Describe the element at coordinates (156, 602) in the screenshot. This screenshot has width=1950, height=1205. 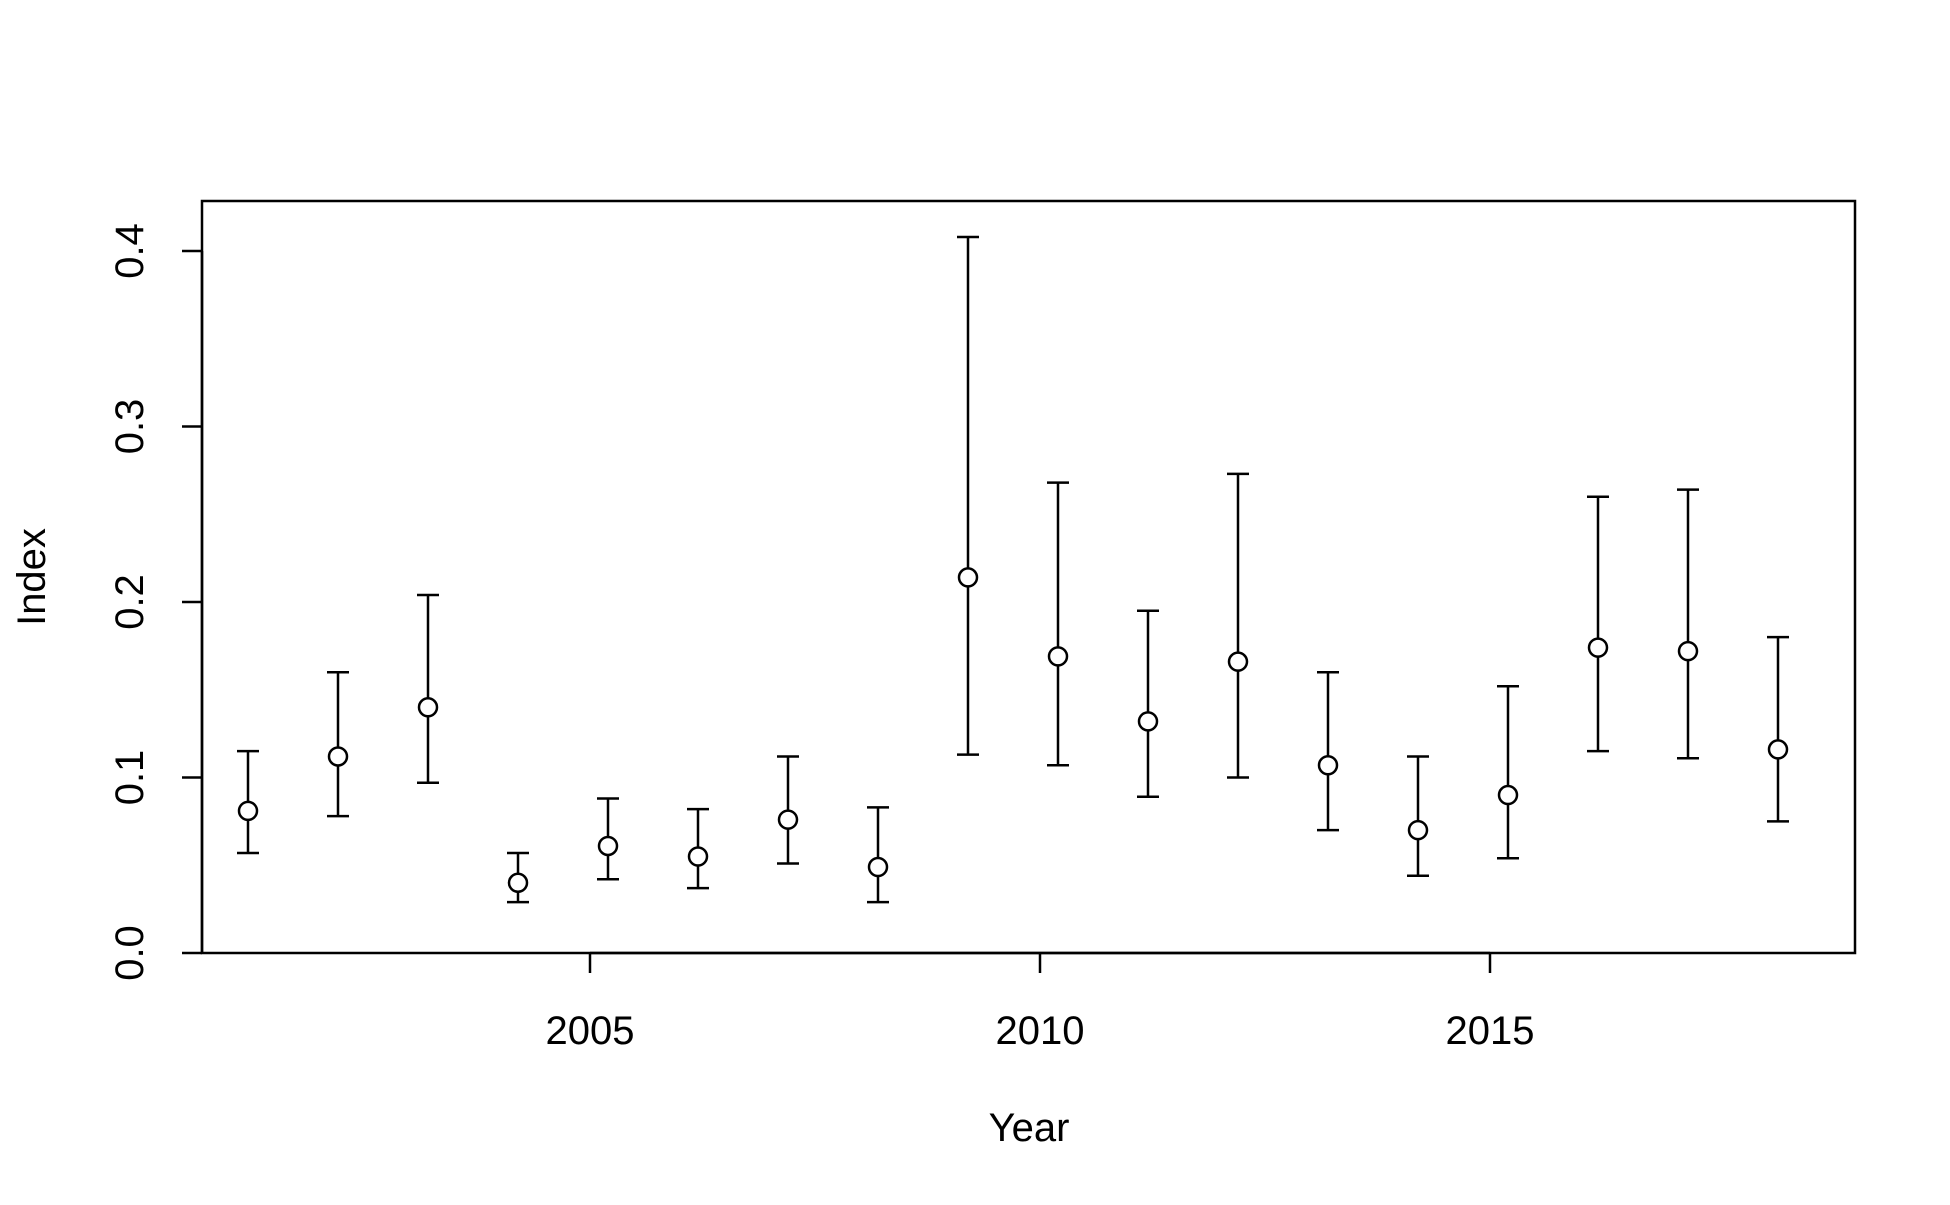
I see `y-axis: 0.0 0.1 0.2 0.3 0.4` at that location.